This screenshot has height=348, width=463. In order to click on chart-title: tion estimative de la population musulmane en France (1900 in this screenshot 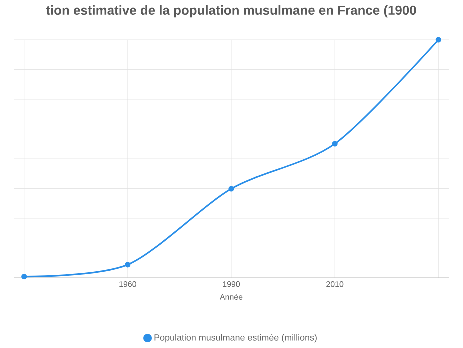, I will do `click(231, 12)`.